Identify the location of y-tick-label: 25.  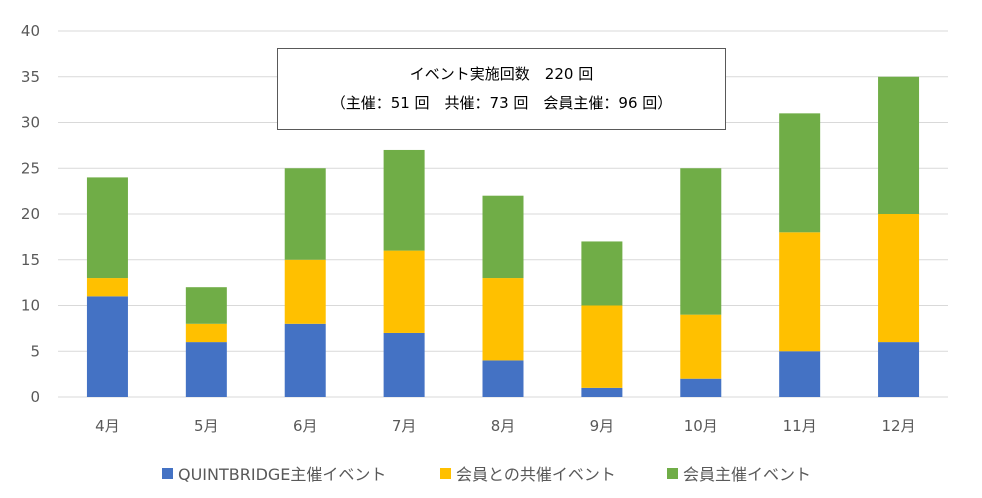
(30, 168).